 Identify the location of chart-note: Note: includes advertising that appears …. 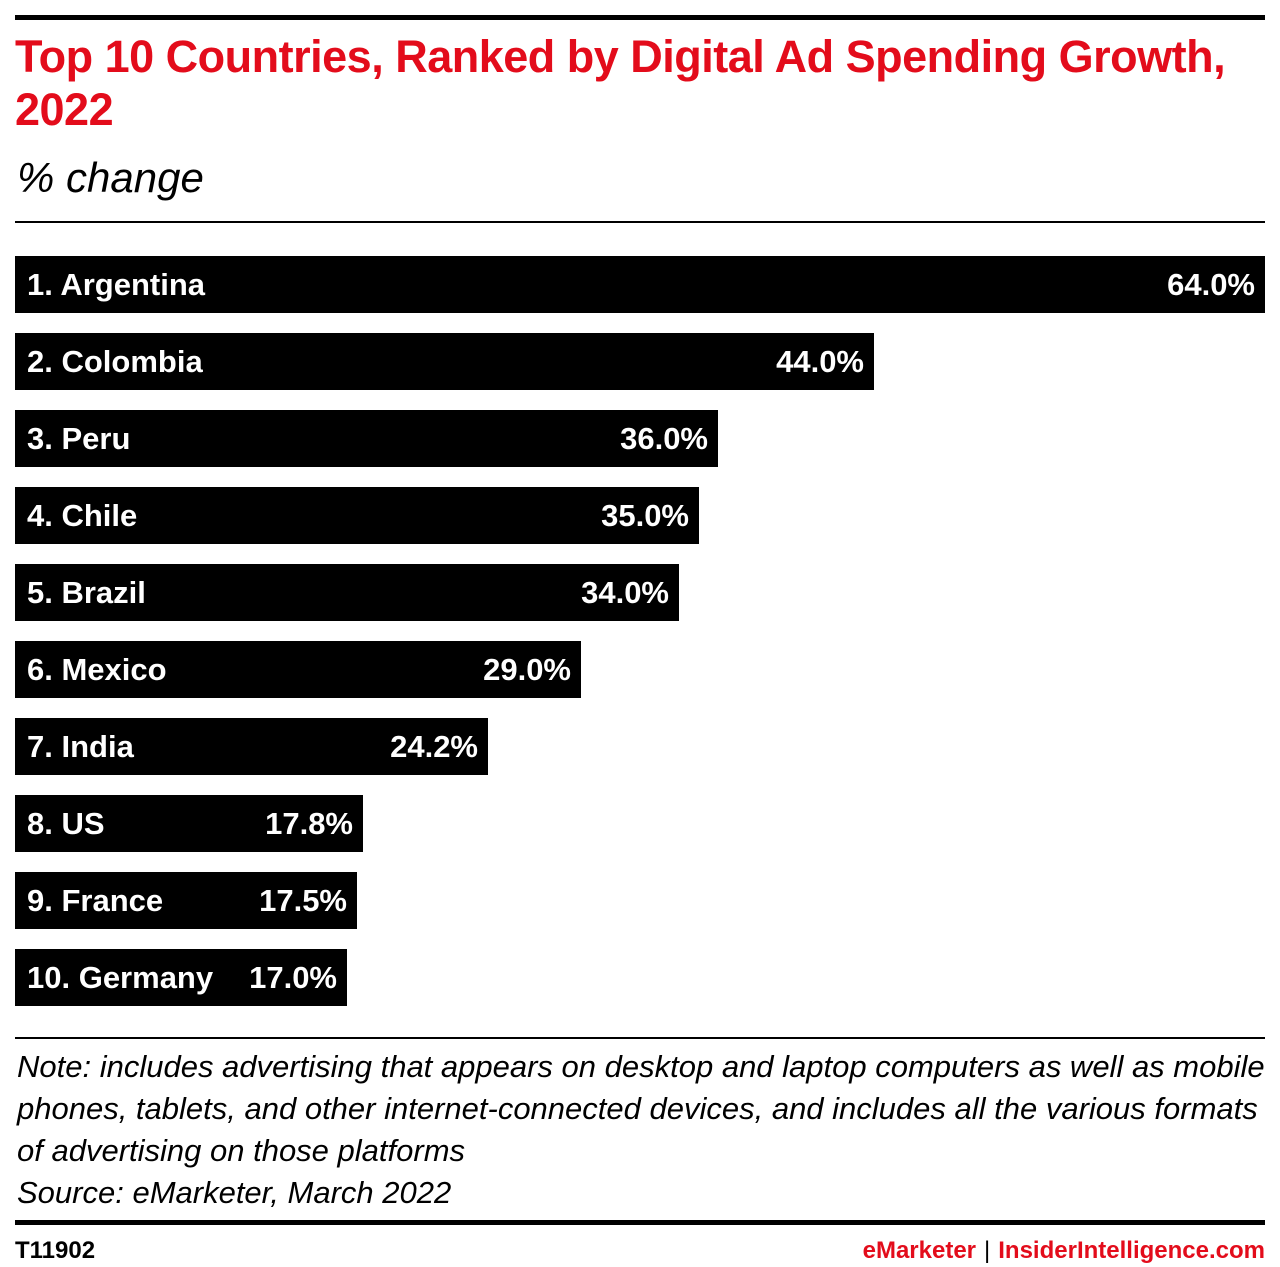
(641, 1108).